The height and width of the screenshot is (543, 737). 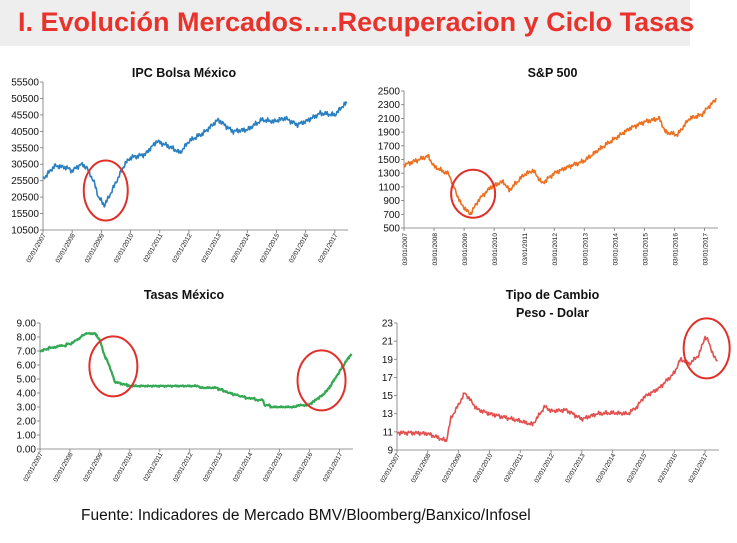 I want to click on y-tick-label: 21, so click(x=388, y=342).